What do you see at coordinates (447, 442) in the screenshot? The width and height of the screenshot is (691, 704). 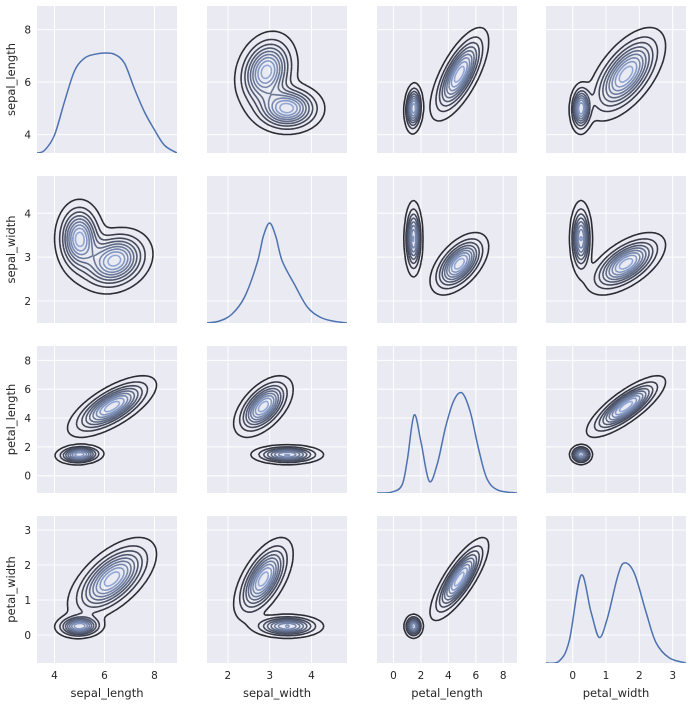 I see `kde-line-petal_length` at bounding box center [447, 442].